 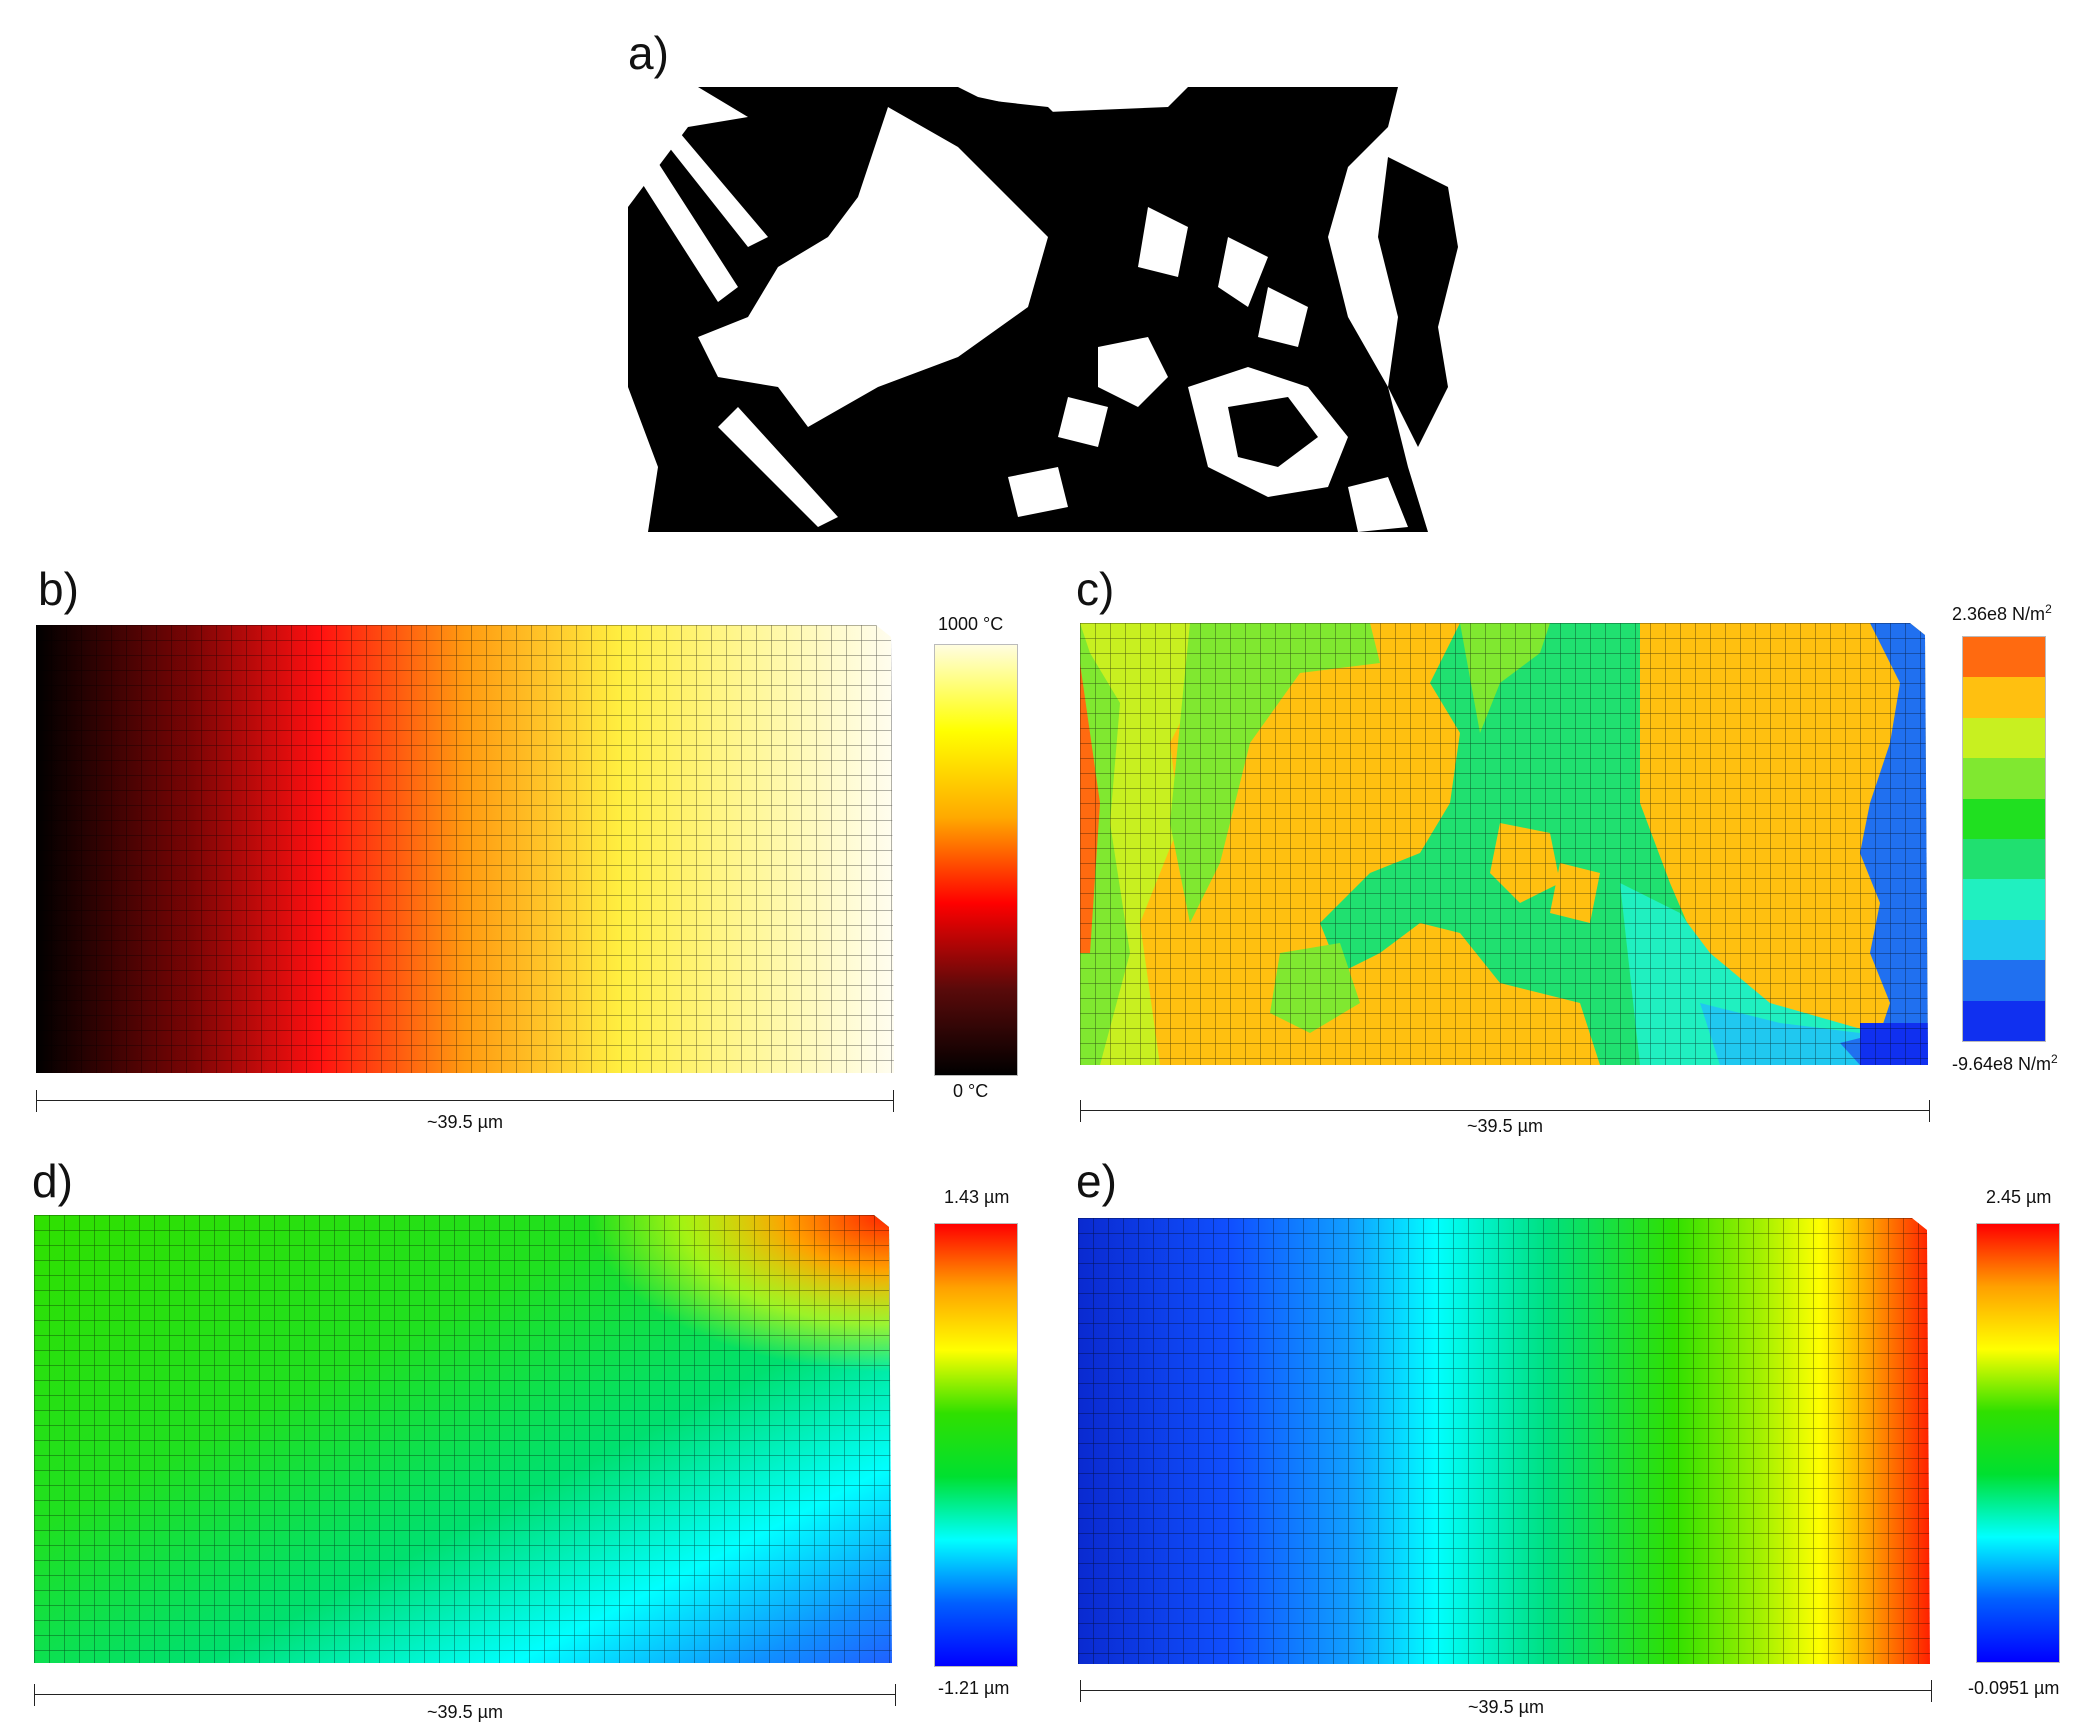 I want to click on scale-bar-d, so click(x=465, y=1695).